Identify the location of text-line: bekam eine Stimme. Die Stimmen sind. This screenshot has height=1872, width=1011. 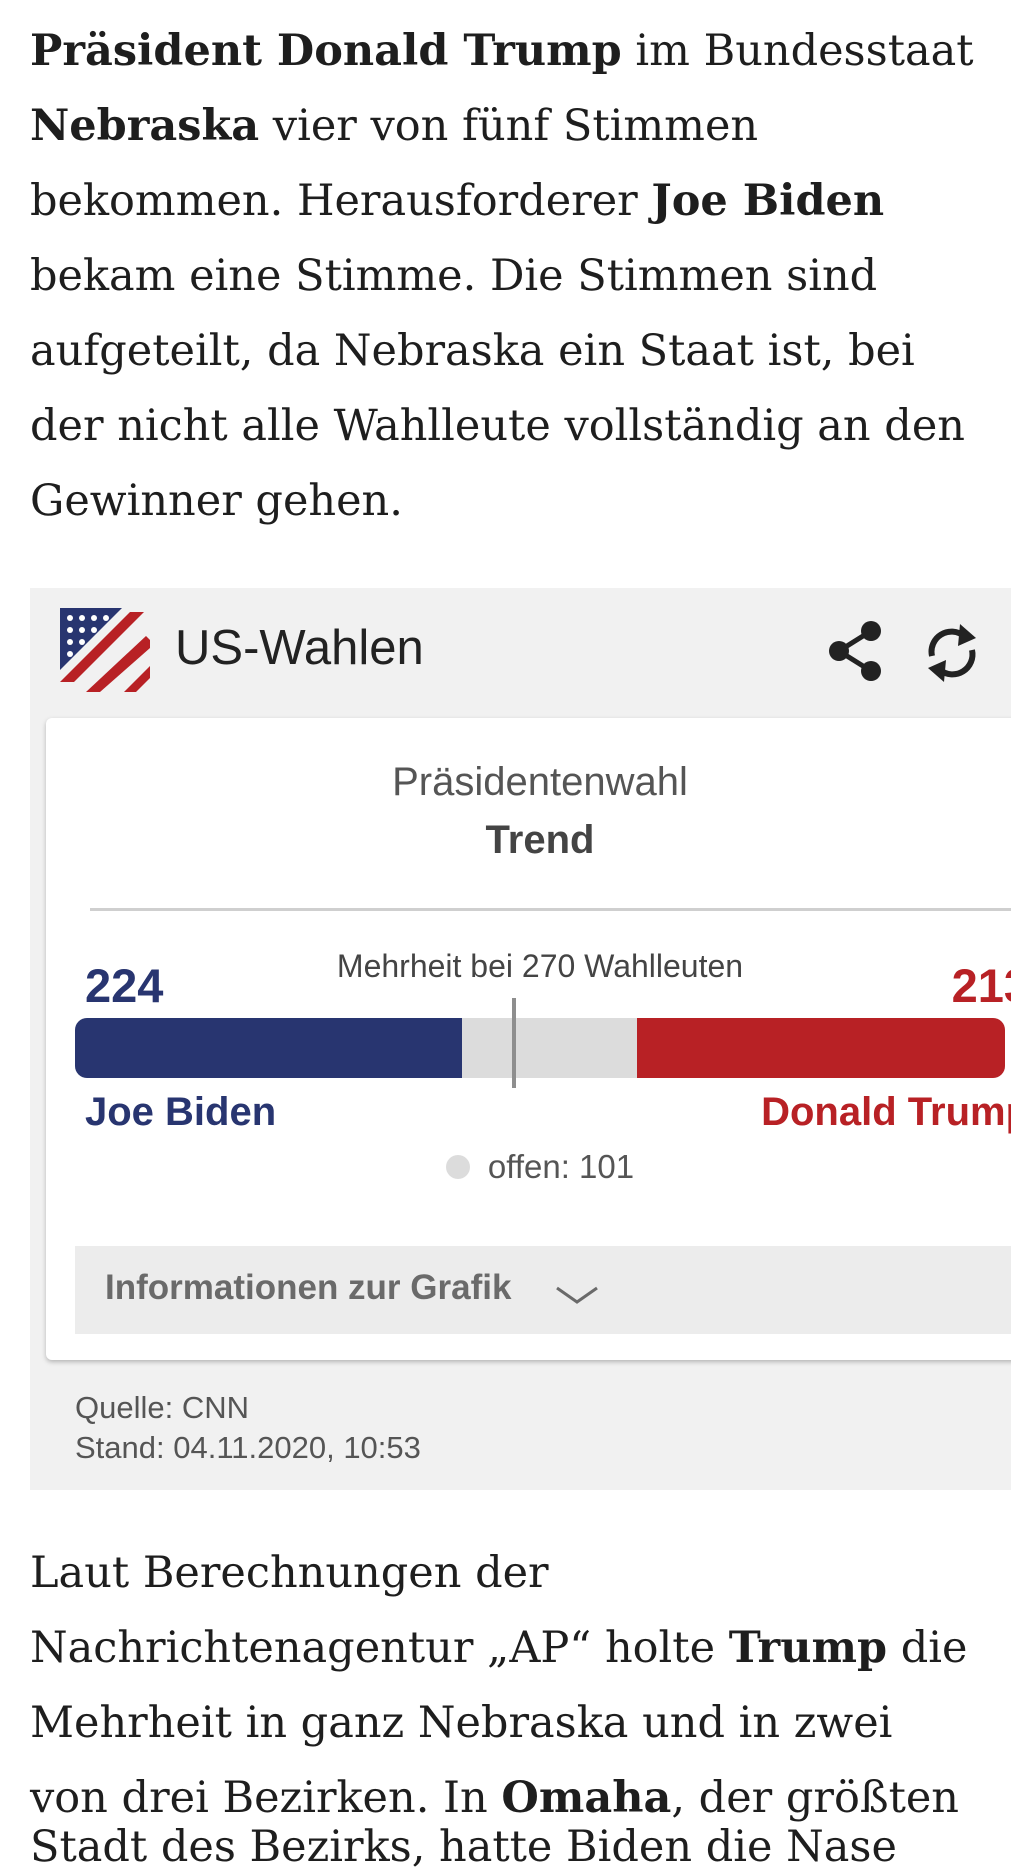
(454, 276).